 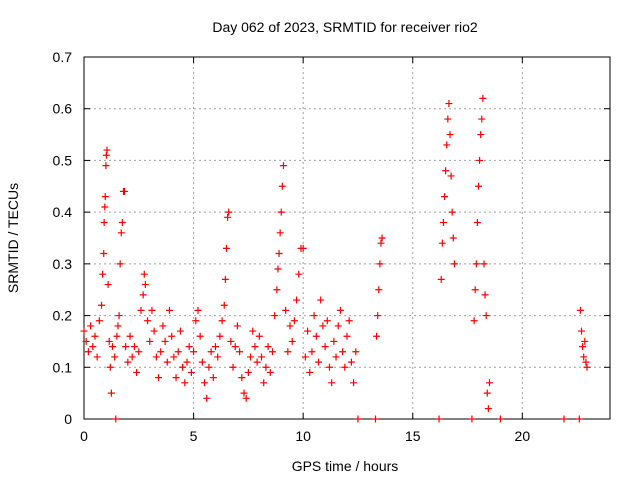 I want to click on x-tick-label: 15, so click(x=413, y=436).